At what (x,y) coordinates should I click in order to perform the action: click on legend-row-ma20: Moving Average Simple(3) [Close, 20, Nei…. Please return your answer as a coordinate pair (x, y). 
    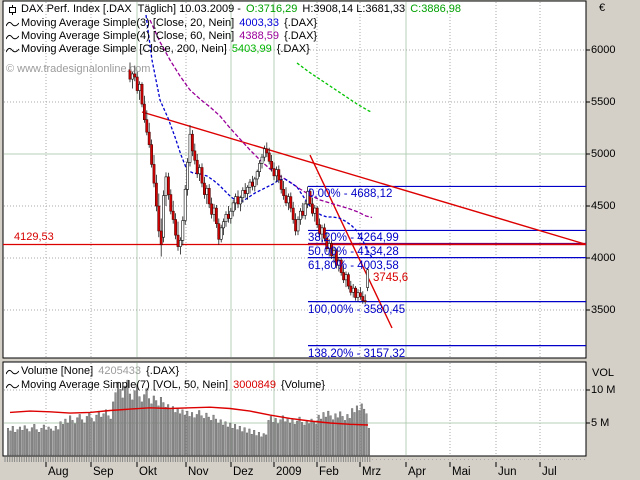
    Looking at the image, I should click on (161, 23).